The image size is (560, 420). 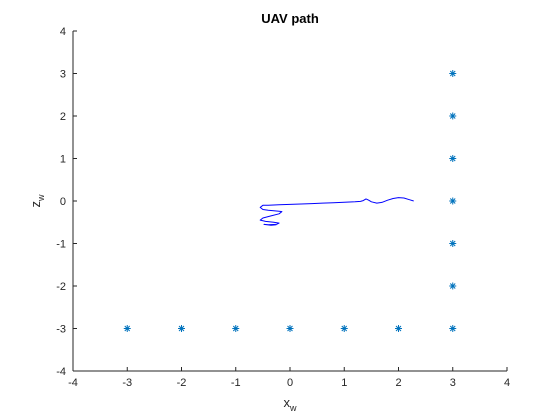 I want to click on y-tick-label: -3, so click(x=61, y=330).